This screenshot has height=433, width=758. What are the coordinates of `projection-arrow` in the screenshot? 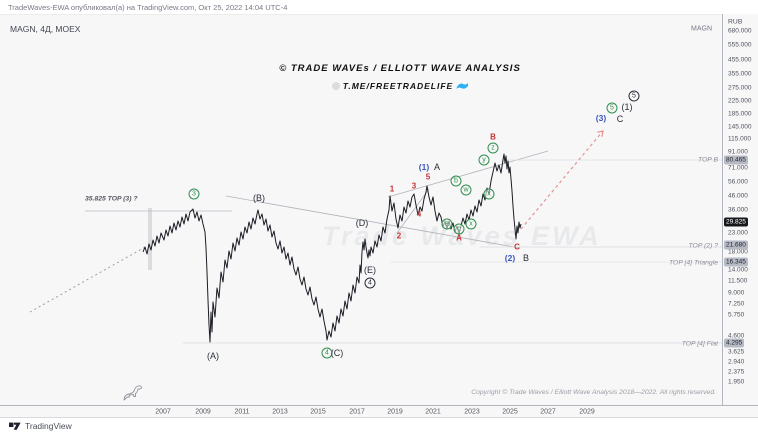 It's located at (562, 180).